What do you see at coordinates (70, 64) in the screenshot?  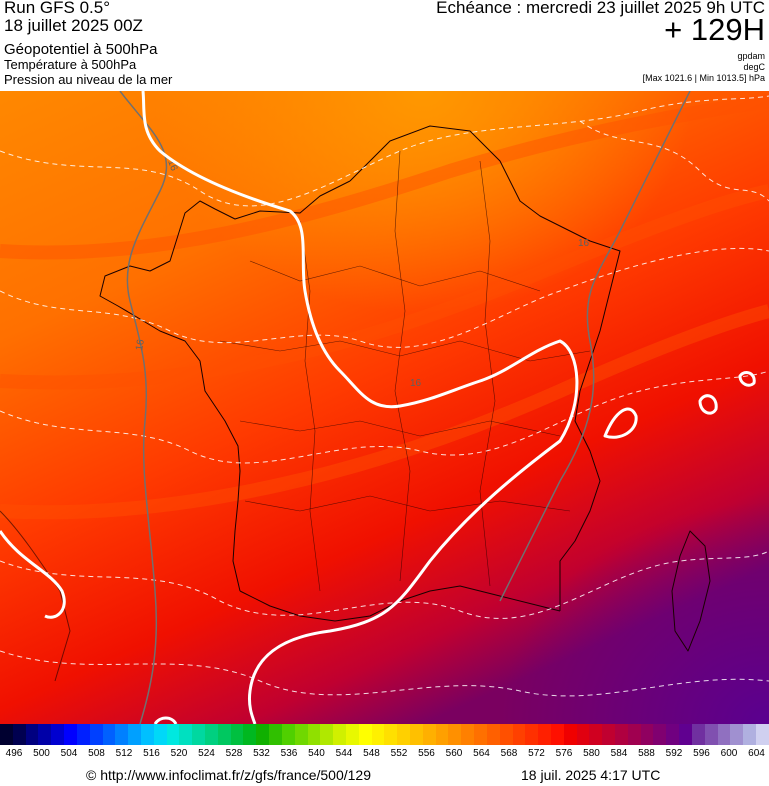 I see `field-temperature: Température à 500hPa` at bounding box center [70, 64].